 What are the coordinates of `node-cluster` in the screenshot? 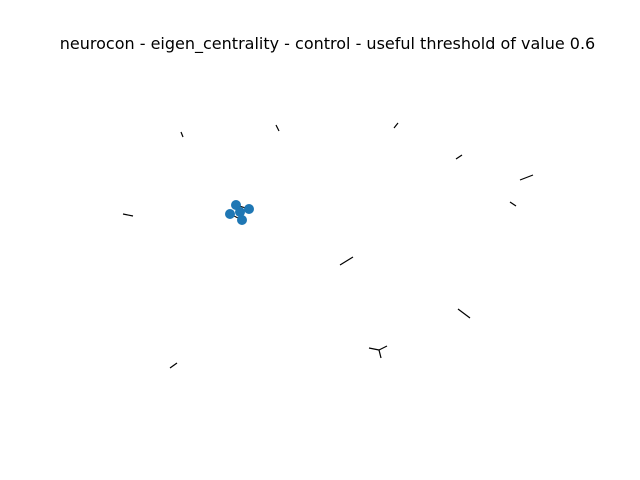 It's located at (239, 212).